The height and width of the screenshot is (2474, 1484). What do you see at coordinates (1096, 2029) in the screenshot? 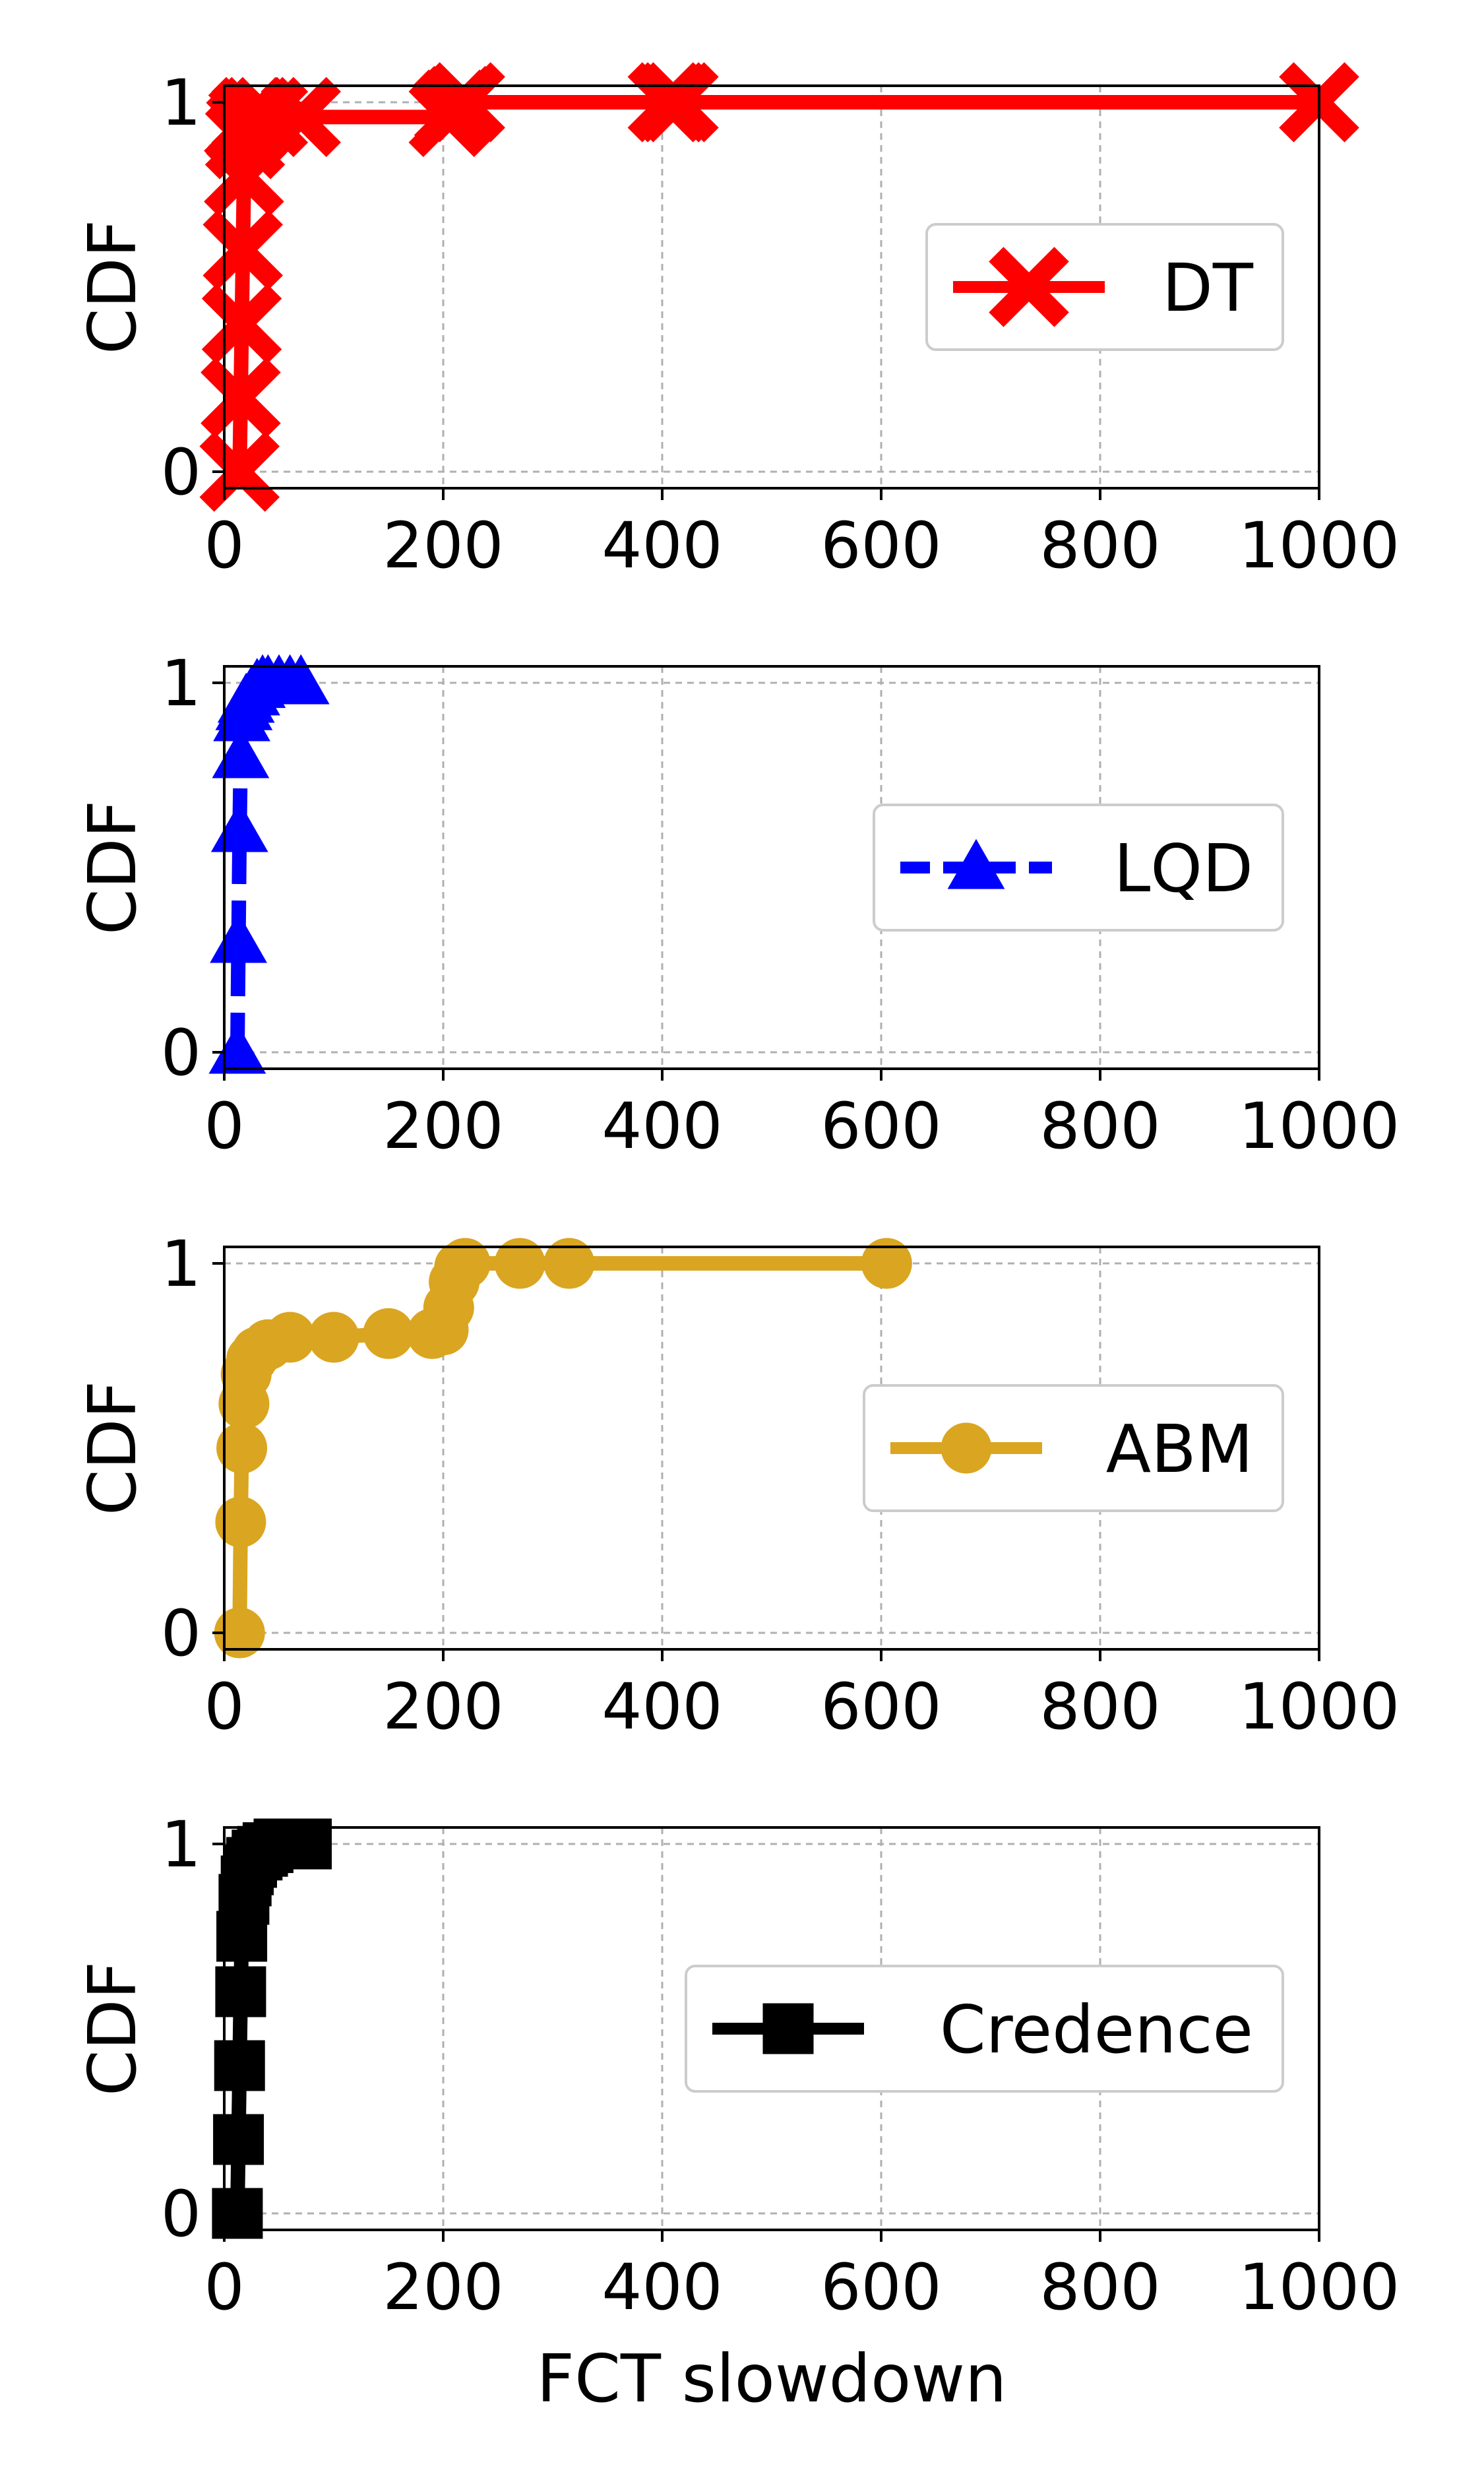
I see `legend-label-Credence: Credence` at bounding box center [1096, 2029].